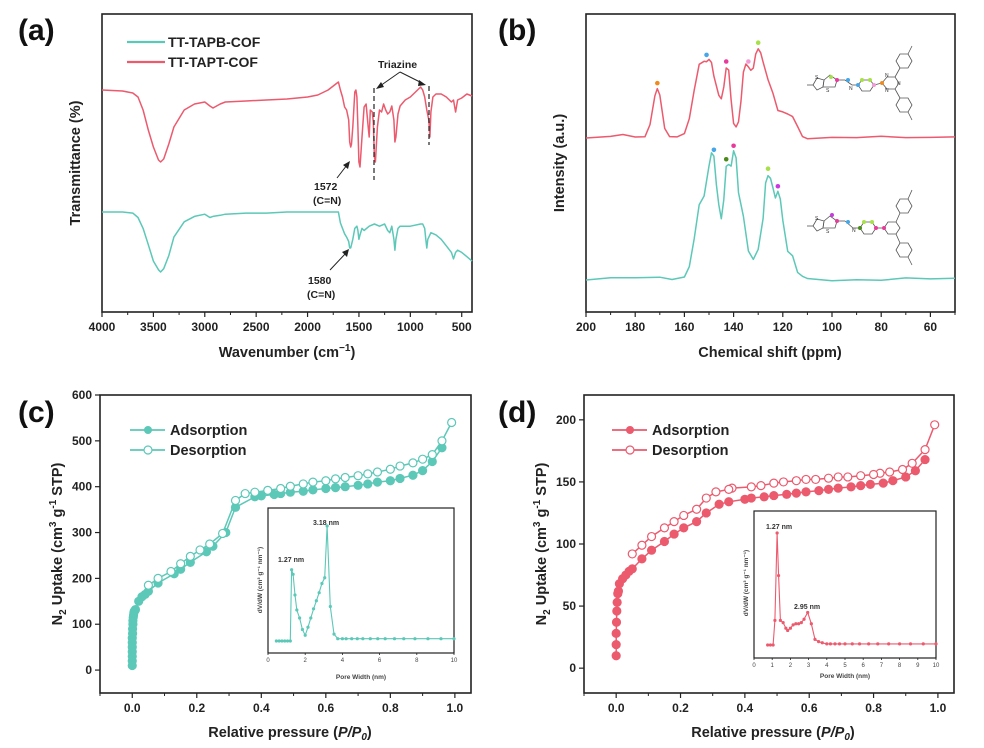 This screenshot has height=748, width=984. I want to click on legend-label-adsorption: Adsorption, so click(208, 431).